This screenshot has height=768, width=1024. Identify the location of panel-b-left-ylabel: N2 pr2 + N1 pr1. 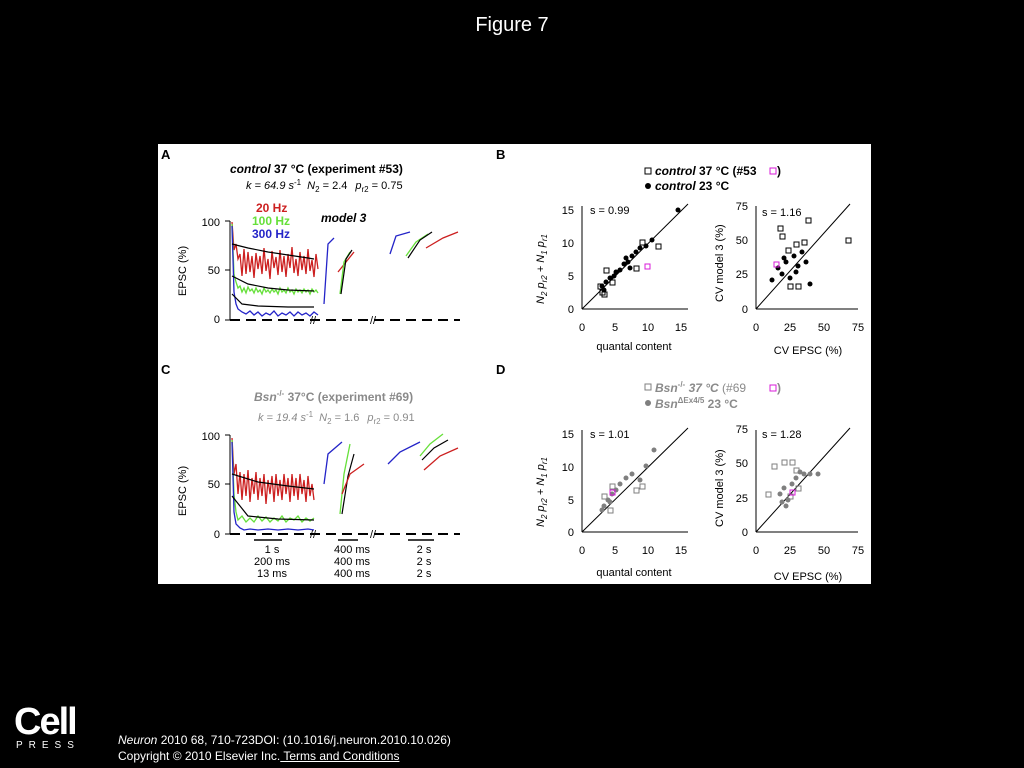
(542, 269).